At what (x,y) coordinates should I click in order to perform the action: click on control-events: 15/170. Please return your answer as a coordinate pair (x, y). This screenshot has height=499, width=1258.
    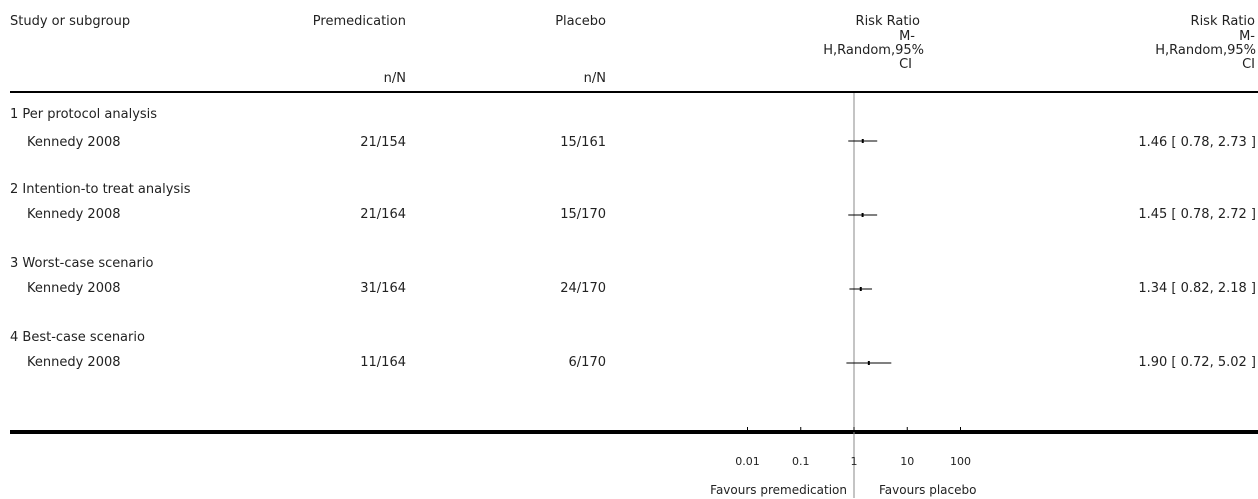
    Looking at the image, I should click on (583, 214).